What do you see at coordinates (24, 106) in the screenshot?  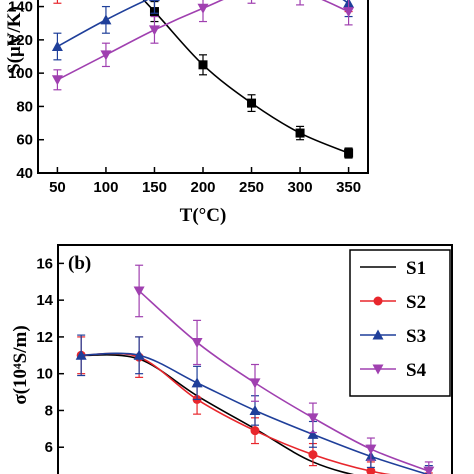 I see `y-tick-label: 80` at bounding box center [24, 106].